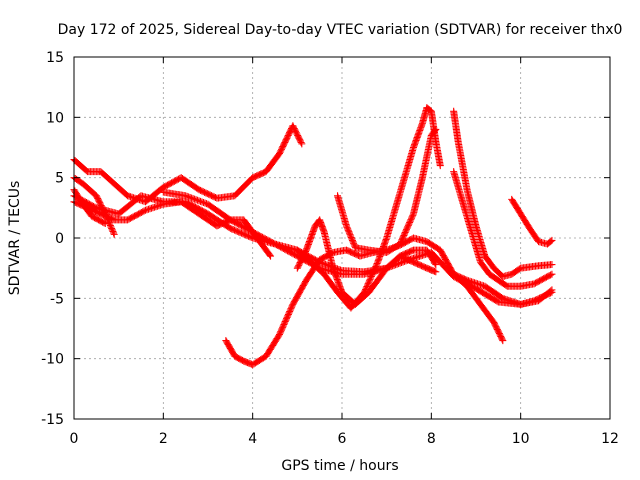 This screenshot has width=640, height=480. Describe the element at coordinates (55, 58) in the screenshot. I see `y-tick-label: 15` at that location.